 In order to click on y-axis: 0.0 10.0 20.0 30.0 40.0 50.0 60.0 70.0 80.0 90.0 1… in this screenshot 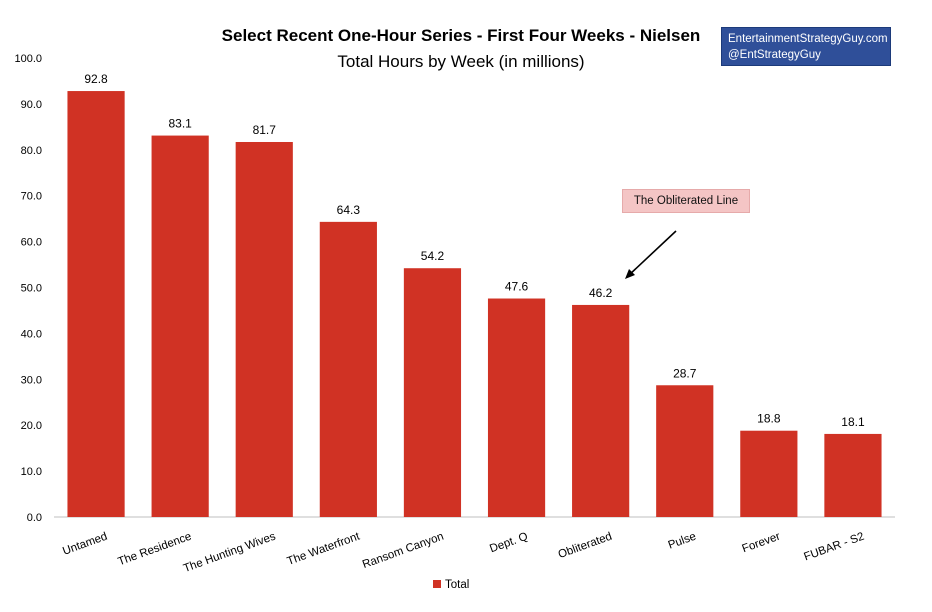, I will do `click(28, 288)`.